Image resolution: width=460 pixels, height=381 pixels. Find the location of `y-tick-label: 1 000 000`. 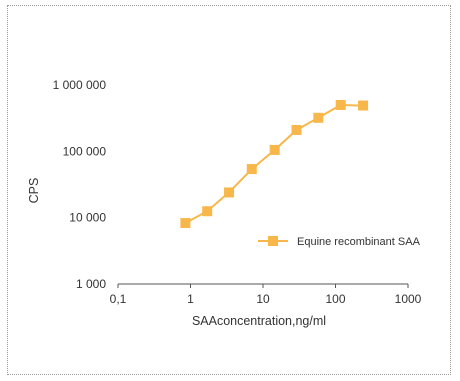

y-tick-label: 1 000 000 is located at coordinates (80, 85).